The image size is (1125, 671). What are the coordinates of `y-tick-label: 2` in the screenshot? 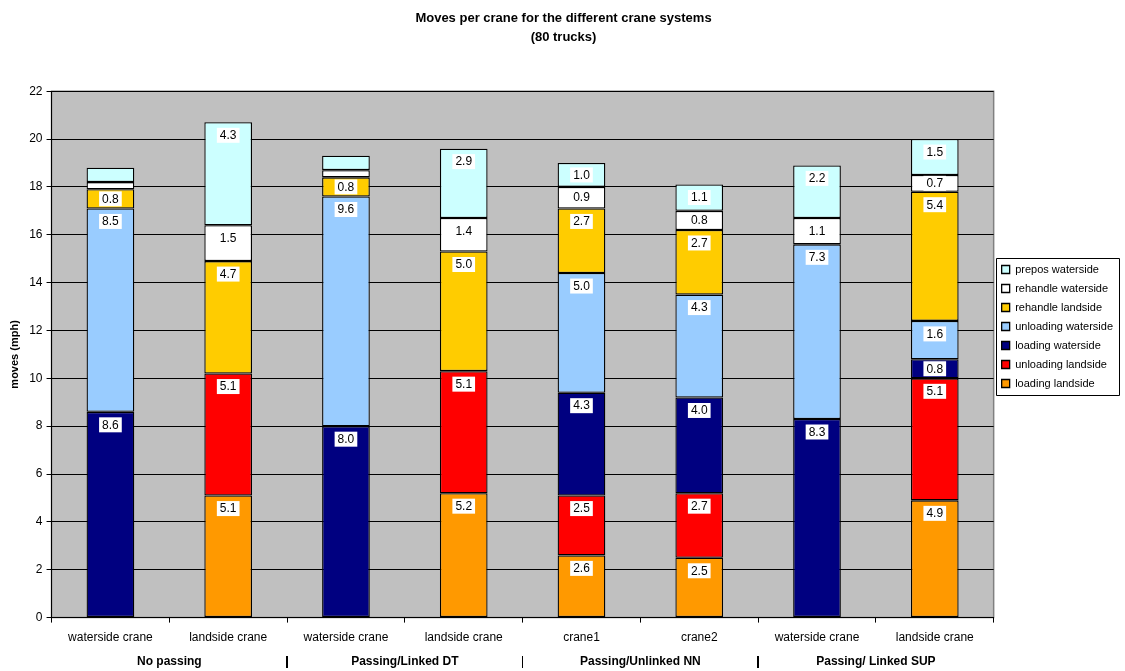 It's located at (39, 569).